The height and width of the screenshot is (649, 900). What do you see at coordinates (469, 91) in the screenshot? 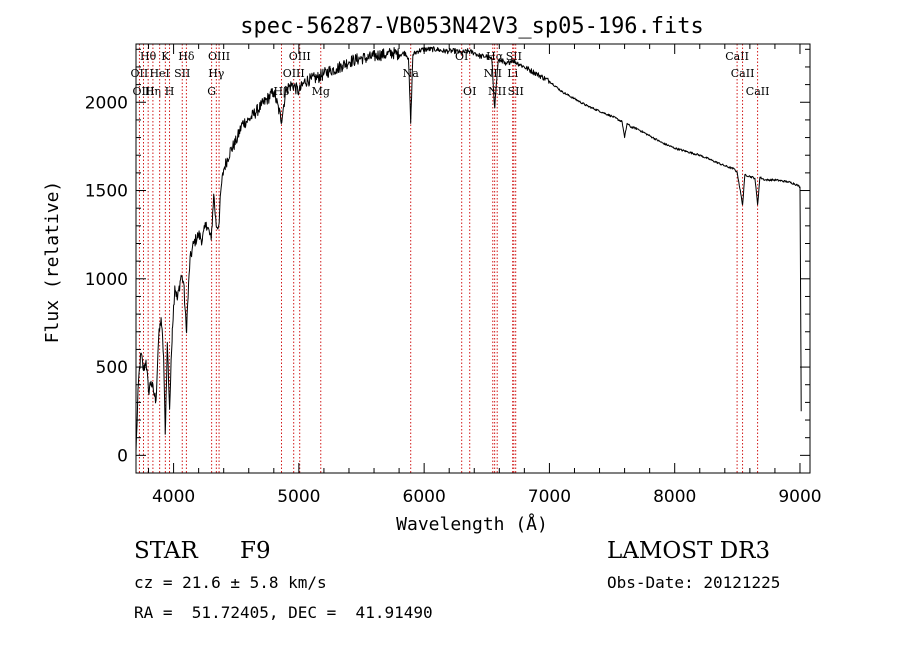
I see `line-label-18: OI` at bounding box center [469, 91].